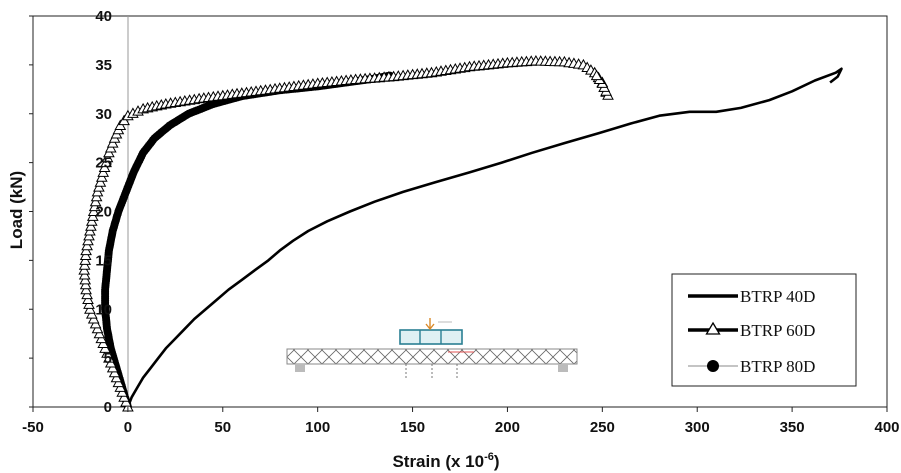 This screenshot has width=901, height=473. Describe the element at coordinates (602, 427) in the screenshot. I see `x-tick-label: 250` at that location.